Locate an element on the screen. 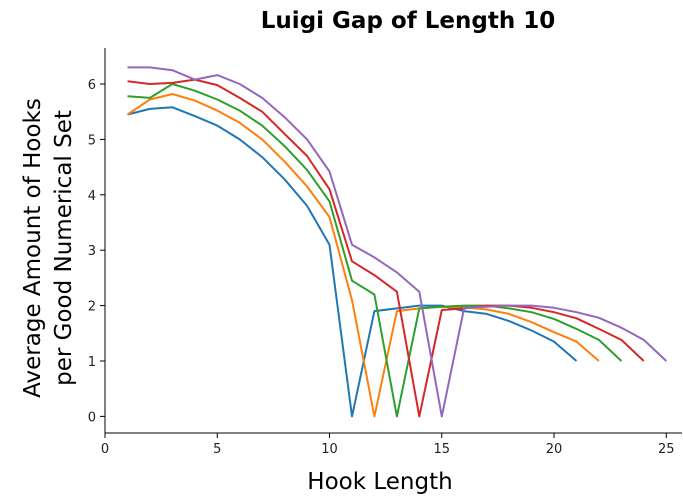  x-tick-label: 20 is located at coordinates (554, 449).